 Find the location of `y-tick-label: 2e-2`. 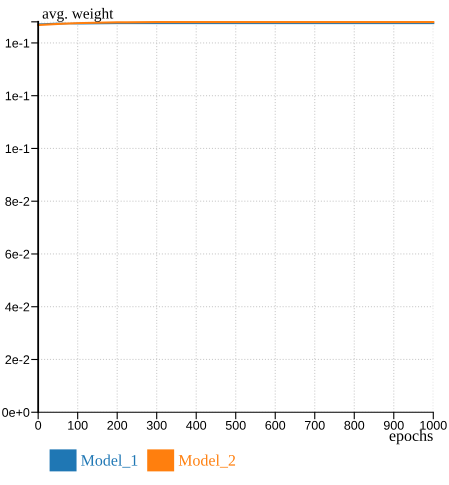

y-tick-label: 2e-2 is located at coordinates (17, 359).